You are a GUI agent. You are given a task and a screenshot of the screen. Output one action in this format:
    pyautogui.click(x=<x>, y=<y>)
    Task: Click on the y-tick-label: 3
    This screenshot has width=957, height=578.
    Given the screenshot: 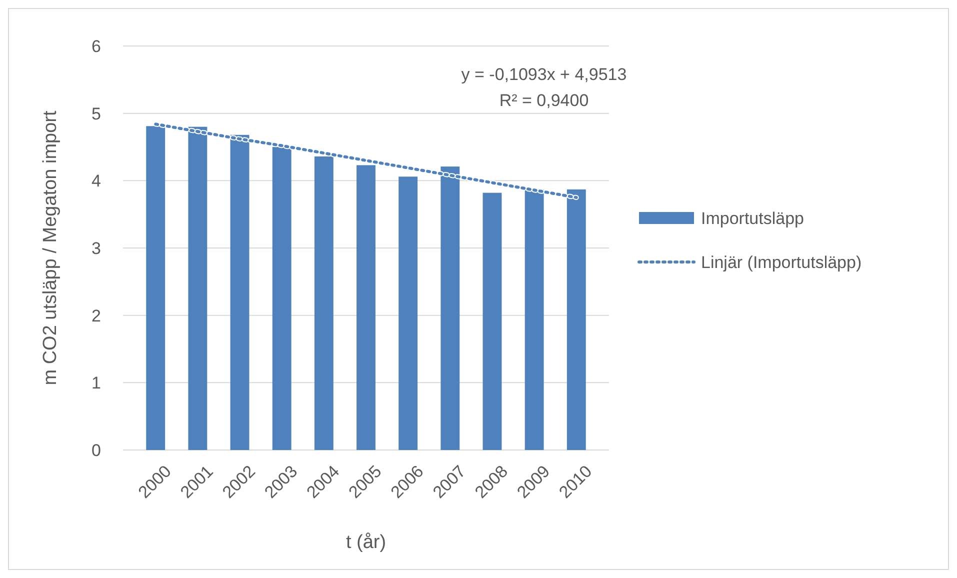 What is the action you would take?
    pyautogui.click(x=96, y=248)
    